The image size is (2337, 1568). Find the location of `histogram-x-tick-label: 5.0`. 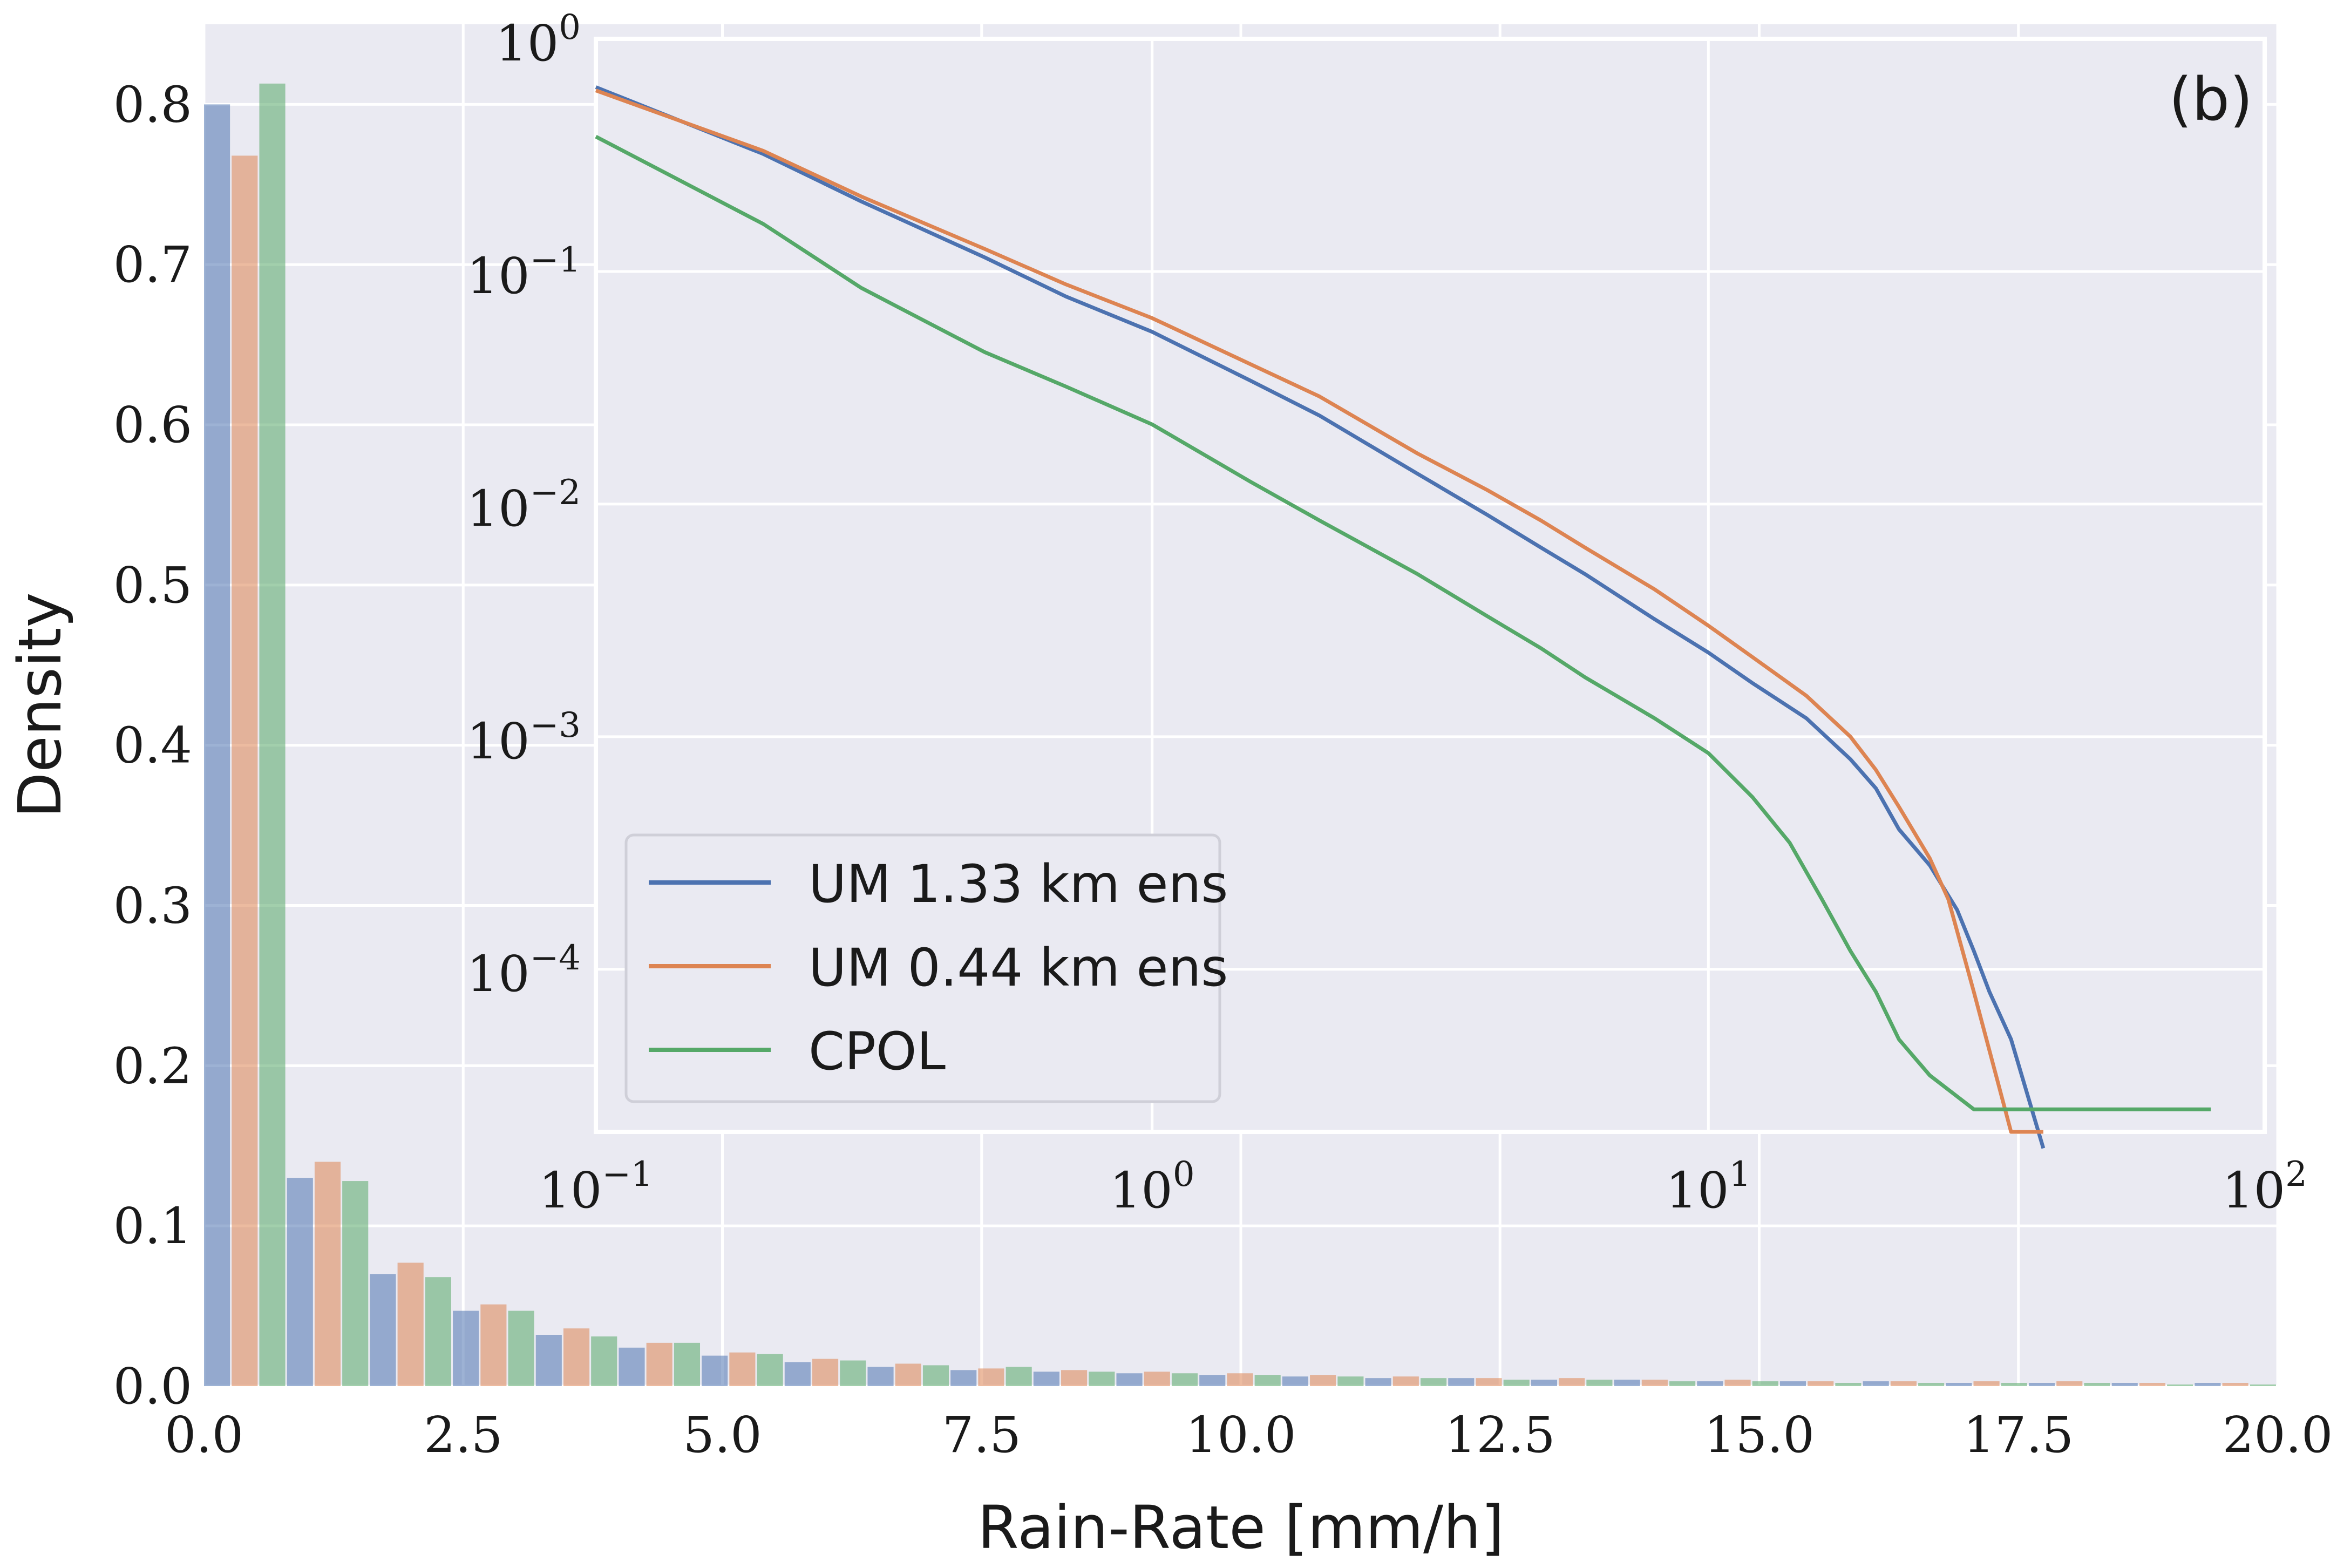

histogram-x-tick-label: 5.0 is located at coordinates (722, 1435).